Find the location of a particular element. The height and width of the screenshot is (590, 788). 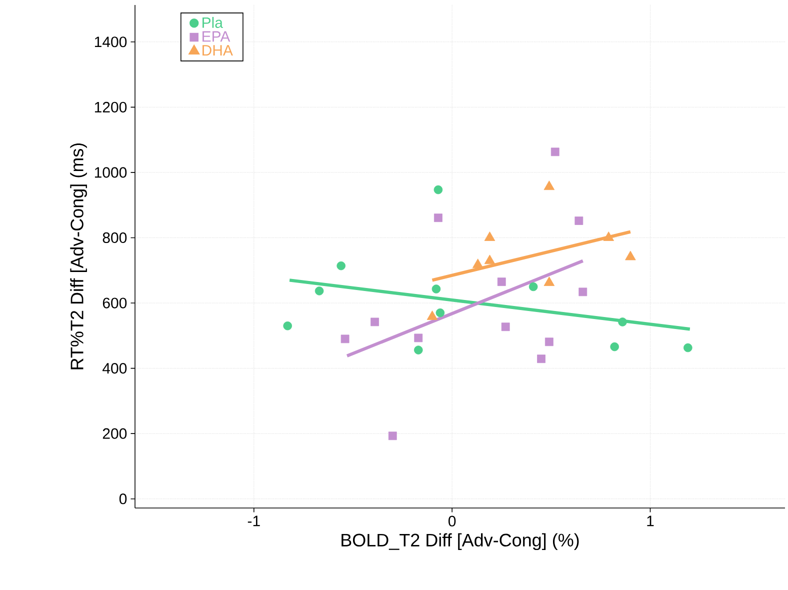

x-tick-label: 0 is located at coordinates (452, 521).